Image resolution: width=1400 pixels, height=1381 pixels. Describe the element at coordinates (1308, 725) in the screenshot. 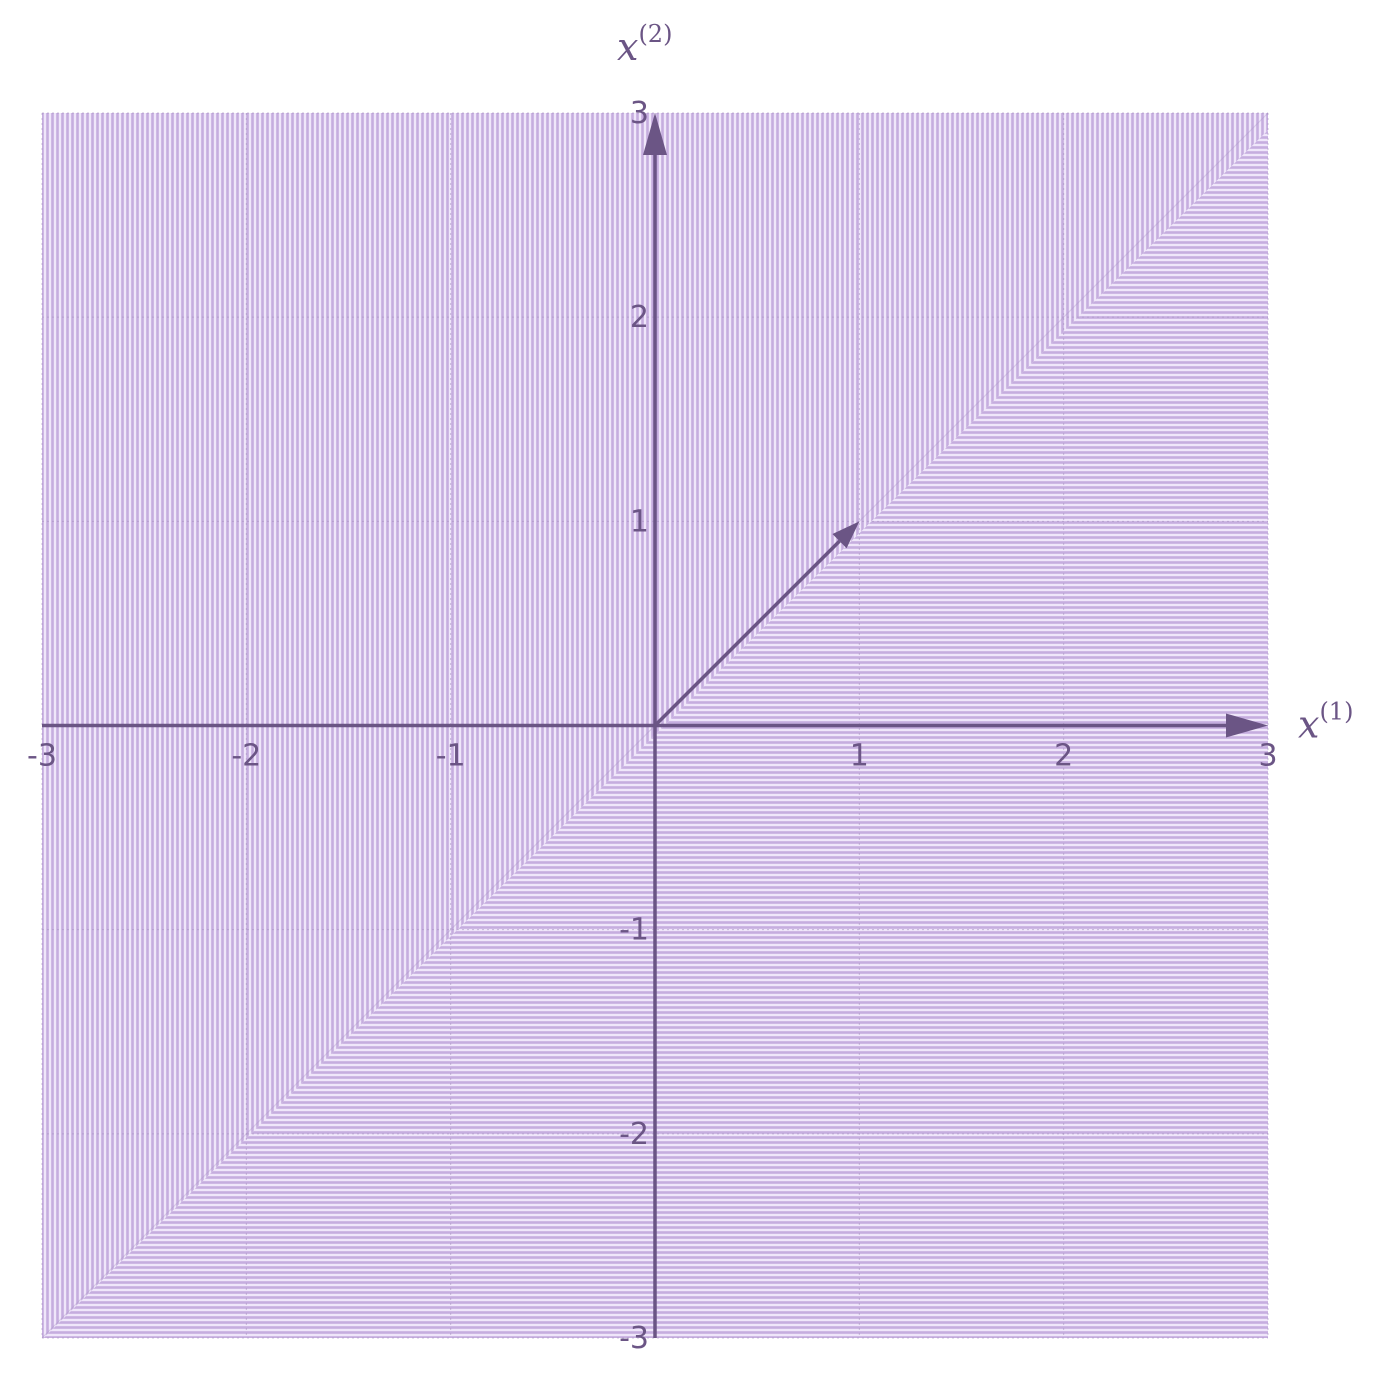

I see `x-axis-label-base: x` at that location.